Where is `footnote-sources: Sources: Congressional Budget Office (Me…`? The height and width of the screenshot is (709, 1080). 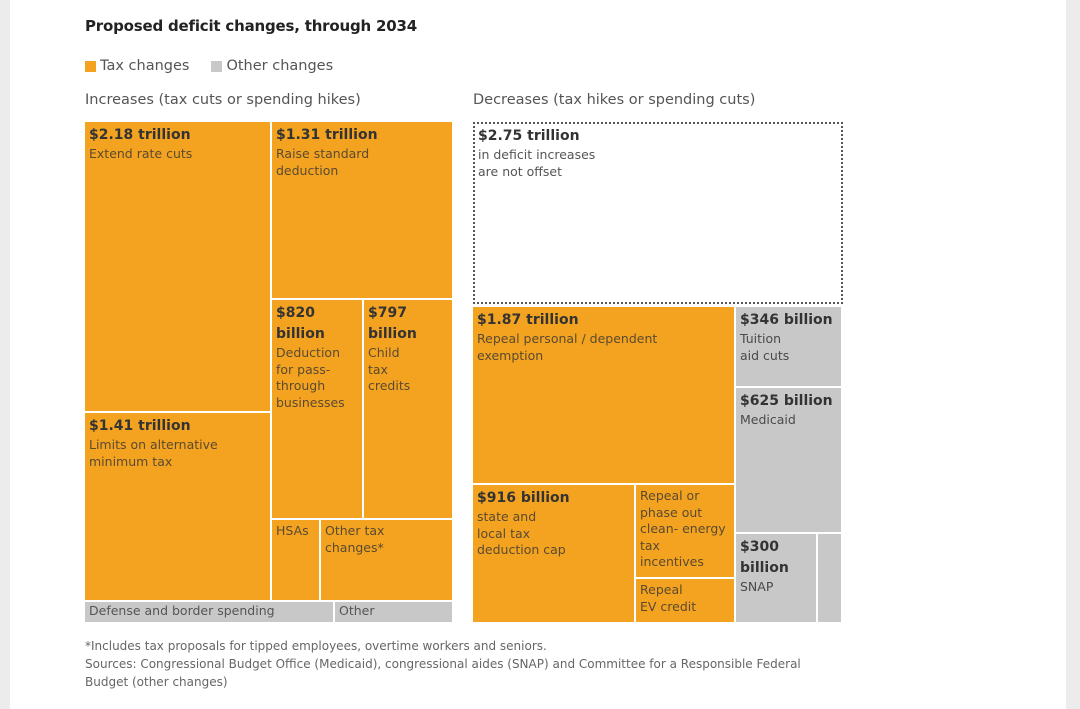 footnote-sources: Sources: Congressional Budget Office (Me… is located at coordinates (443, 673).